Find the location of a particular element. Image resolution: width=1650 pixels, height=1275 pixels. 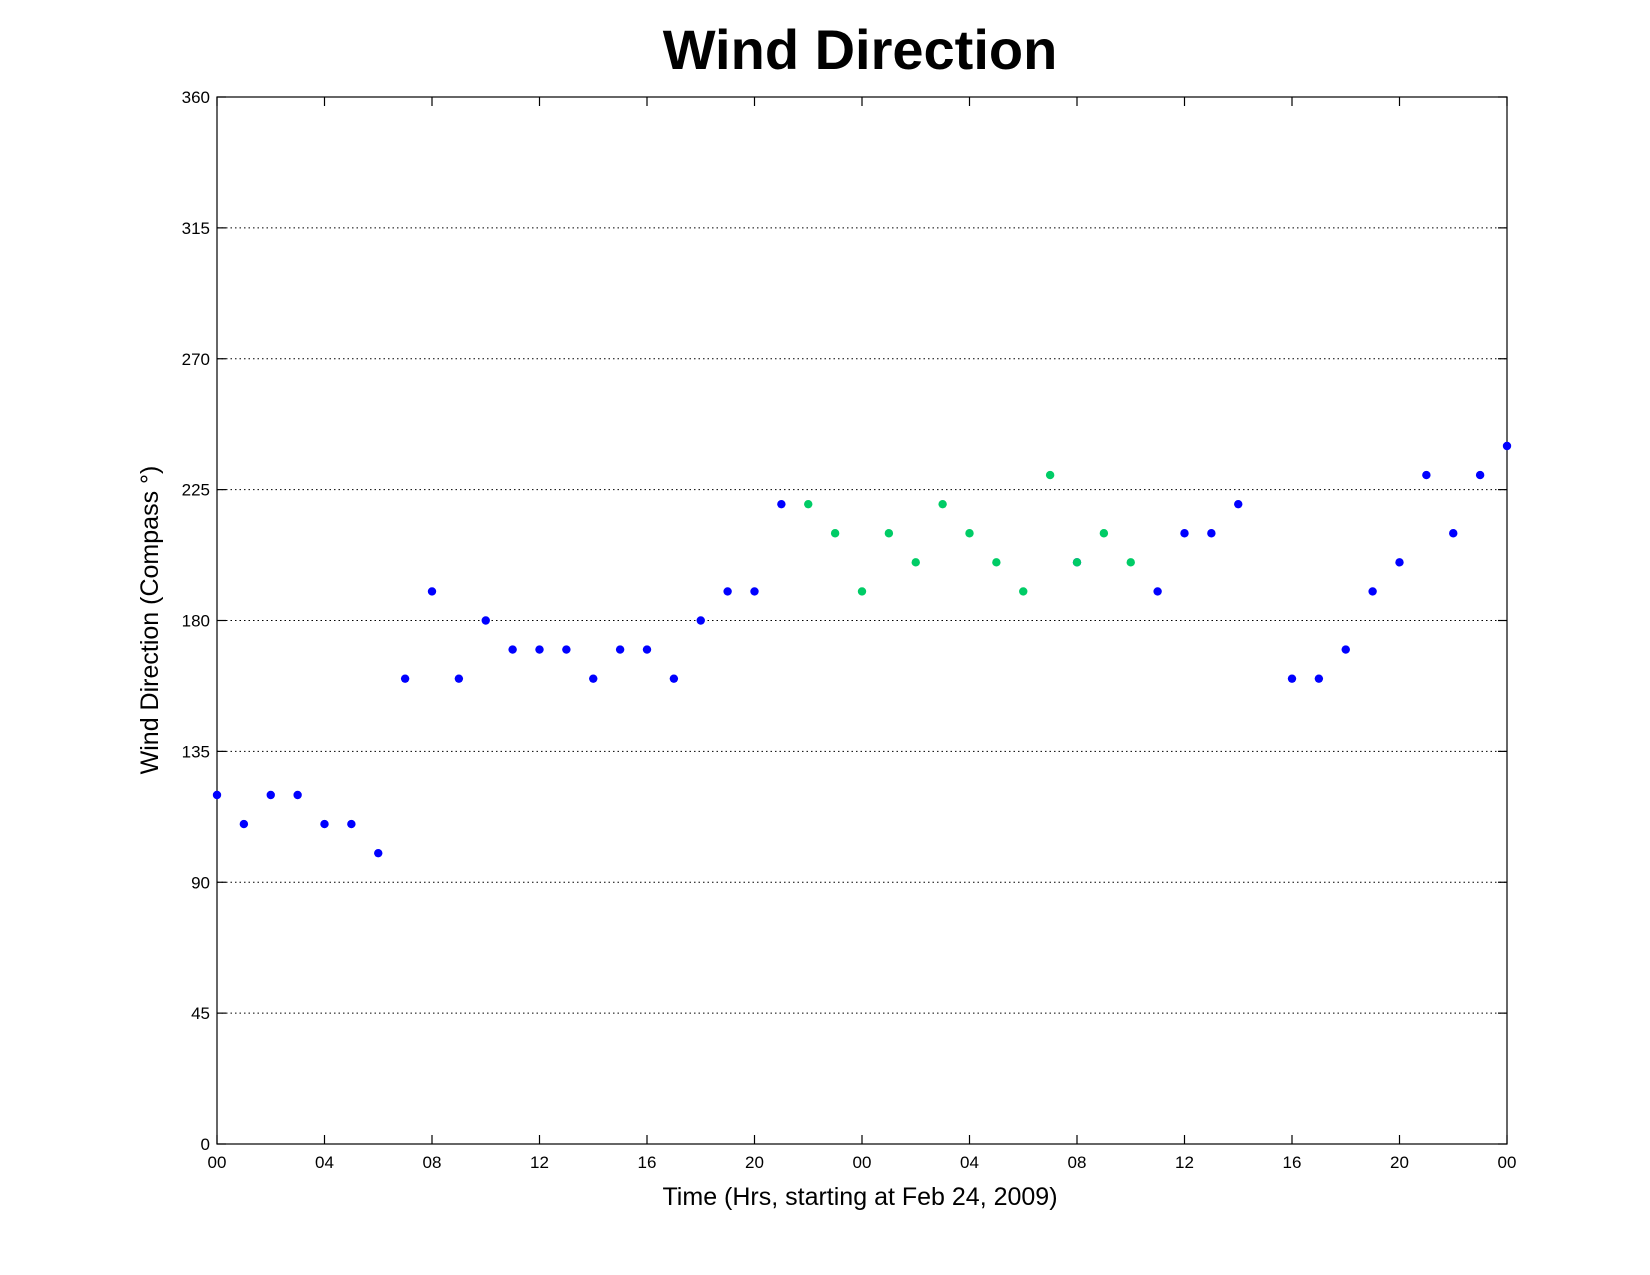

y-tick-label: 225 is located at coordinates (196, 490).